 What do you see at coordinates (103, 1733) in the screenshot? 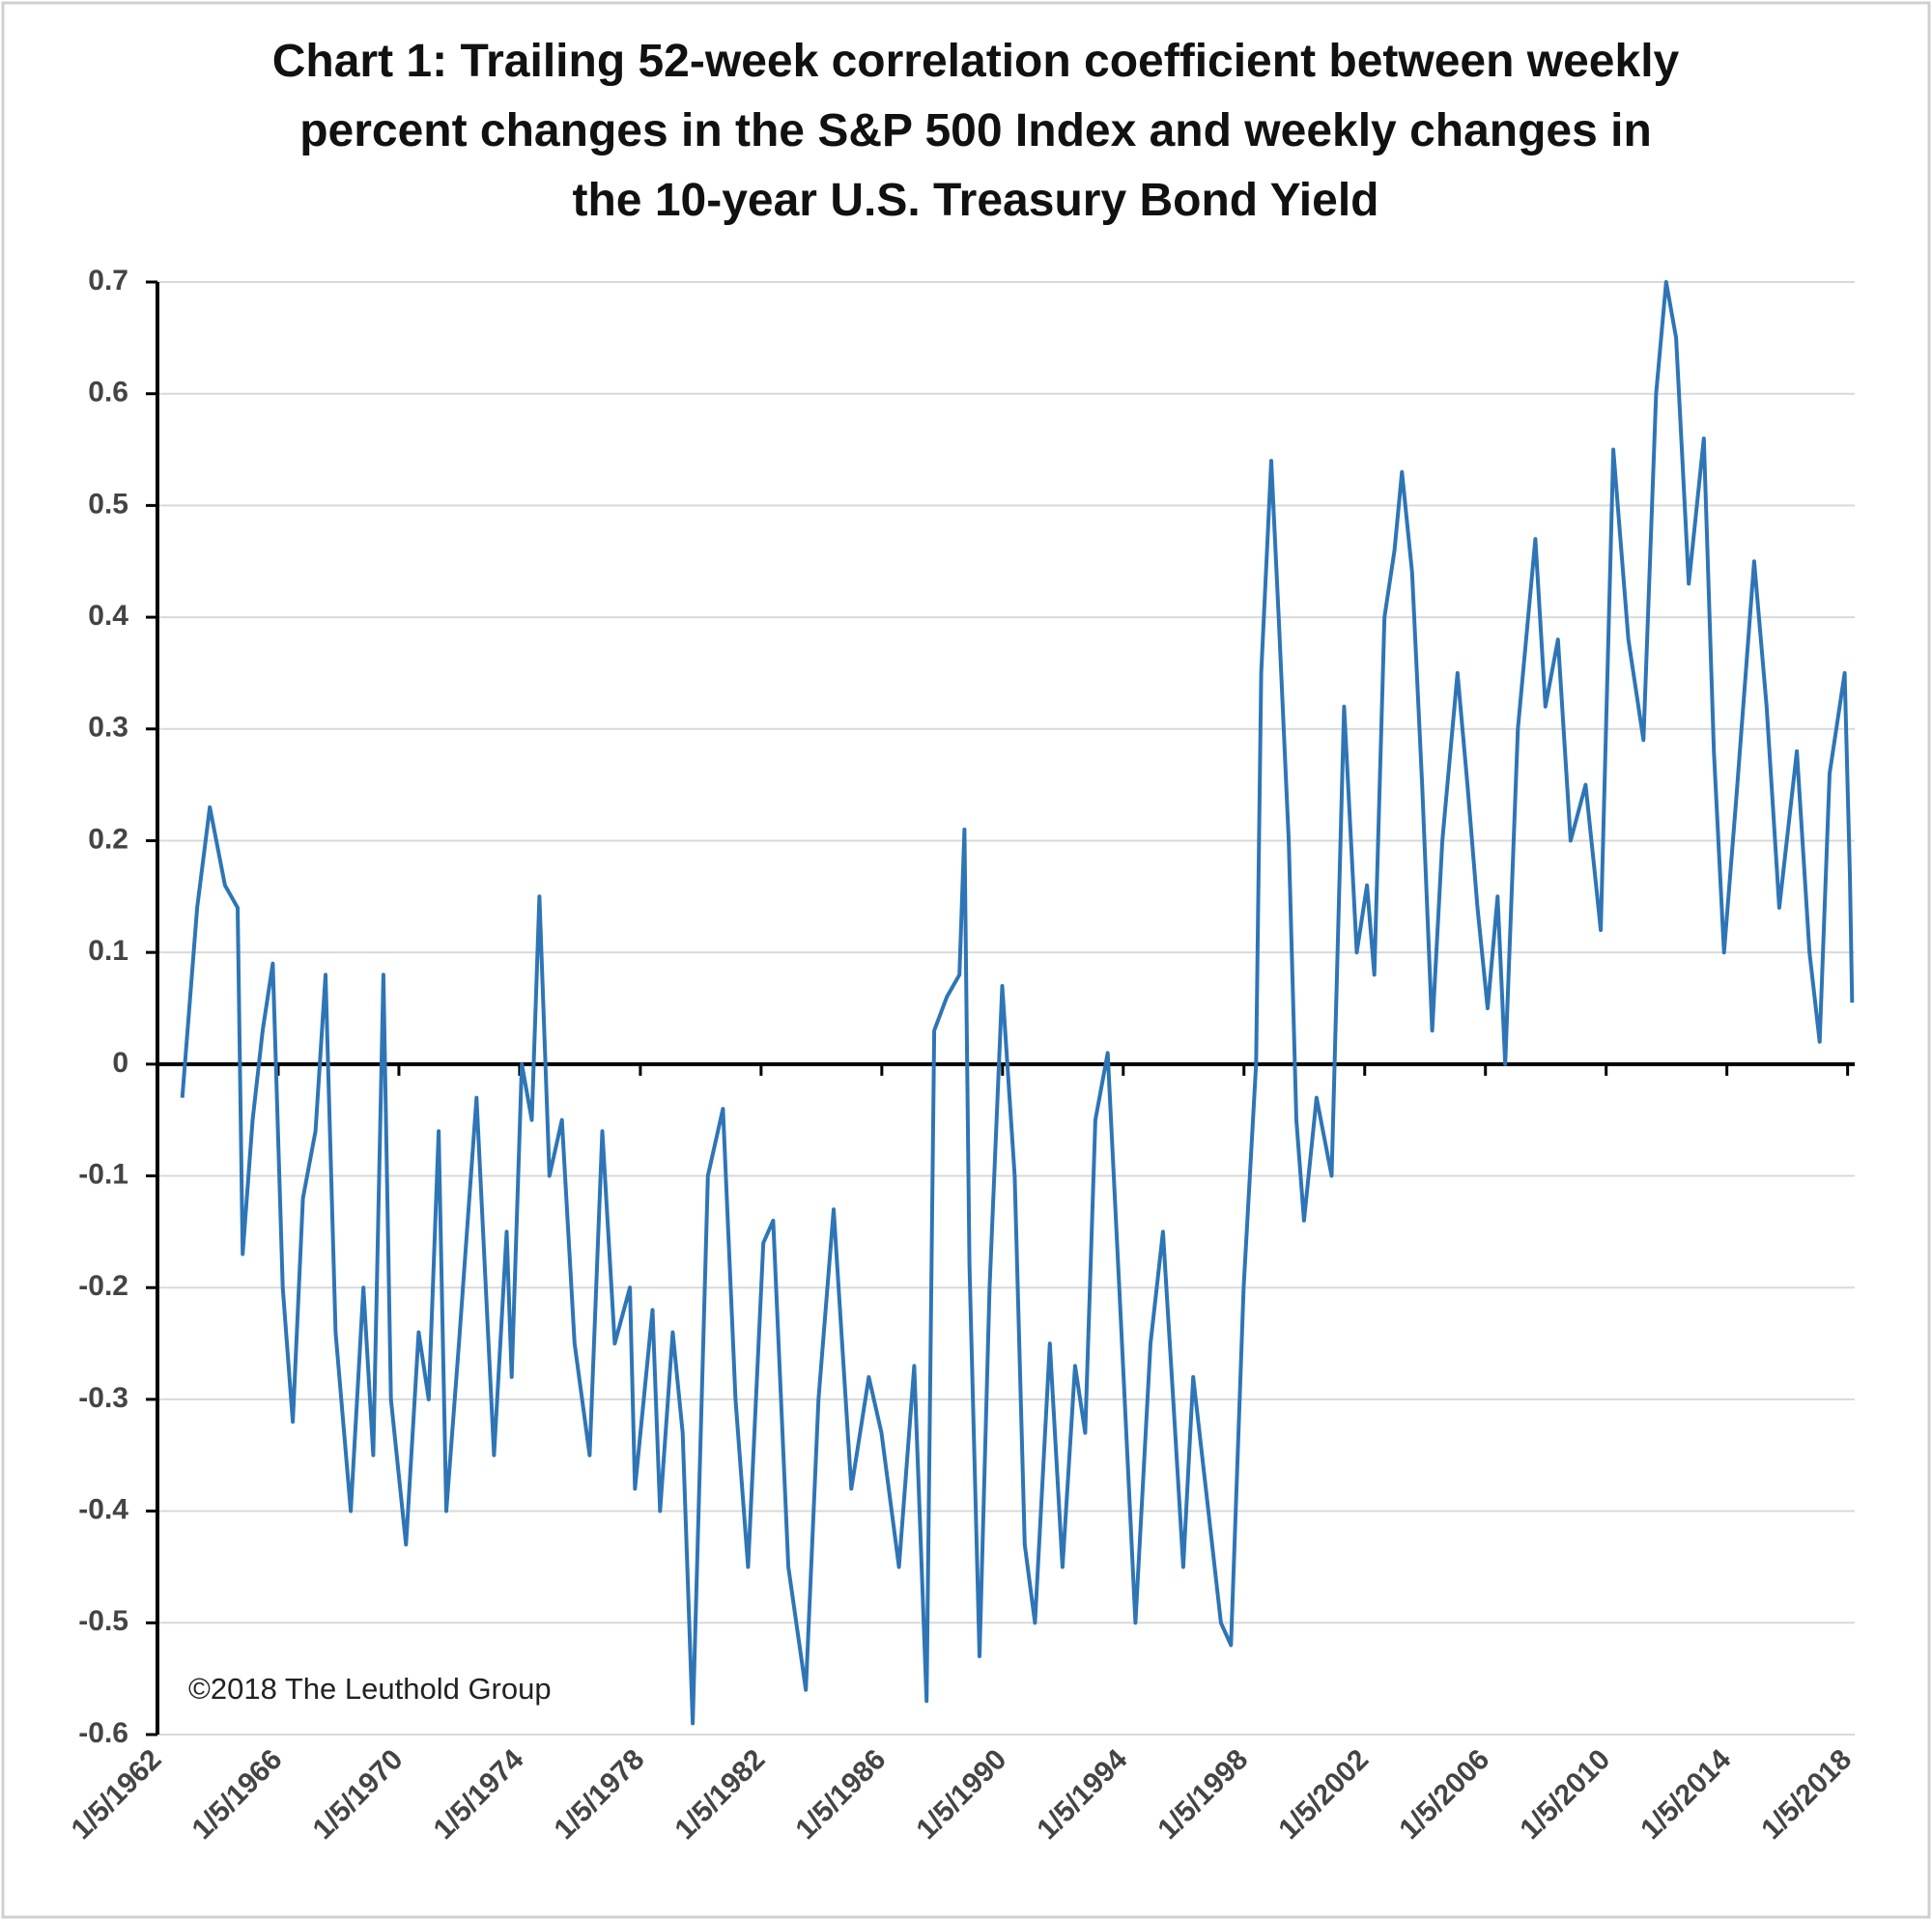
I see `y-tick-label: -0.6` at bounding box center [103, 1733].